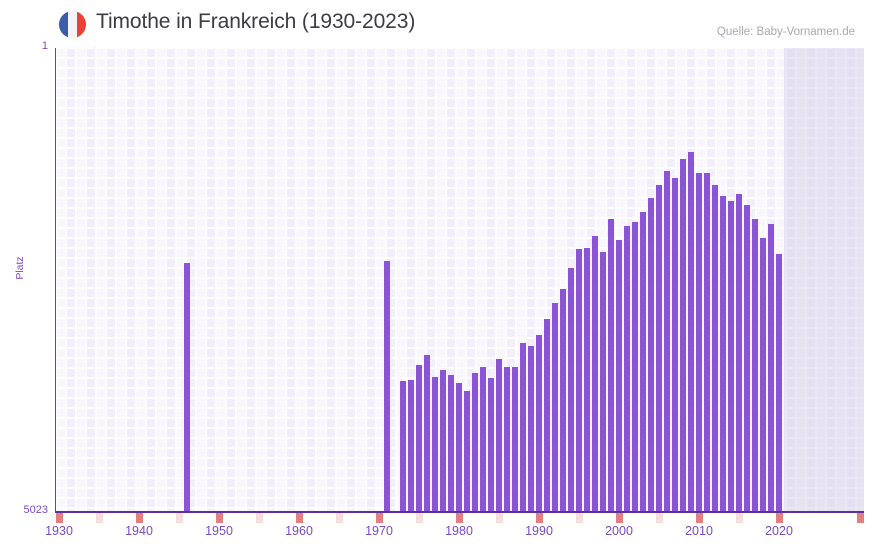 The height and width of the screenshot is (552, 873). Describe the element at coordinates (531, 428) in the screenshot. I see `bar-1989` at that location.